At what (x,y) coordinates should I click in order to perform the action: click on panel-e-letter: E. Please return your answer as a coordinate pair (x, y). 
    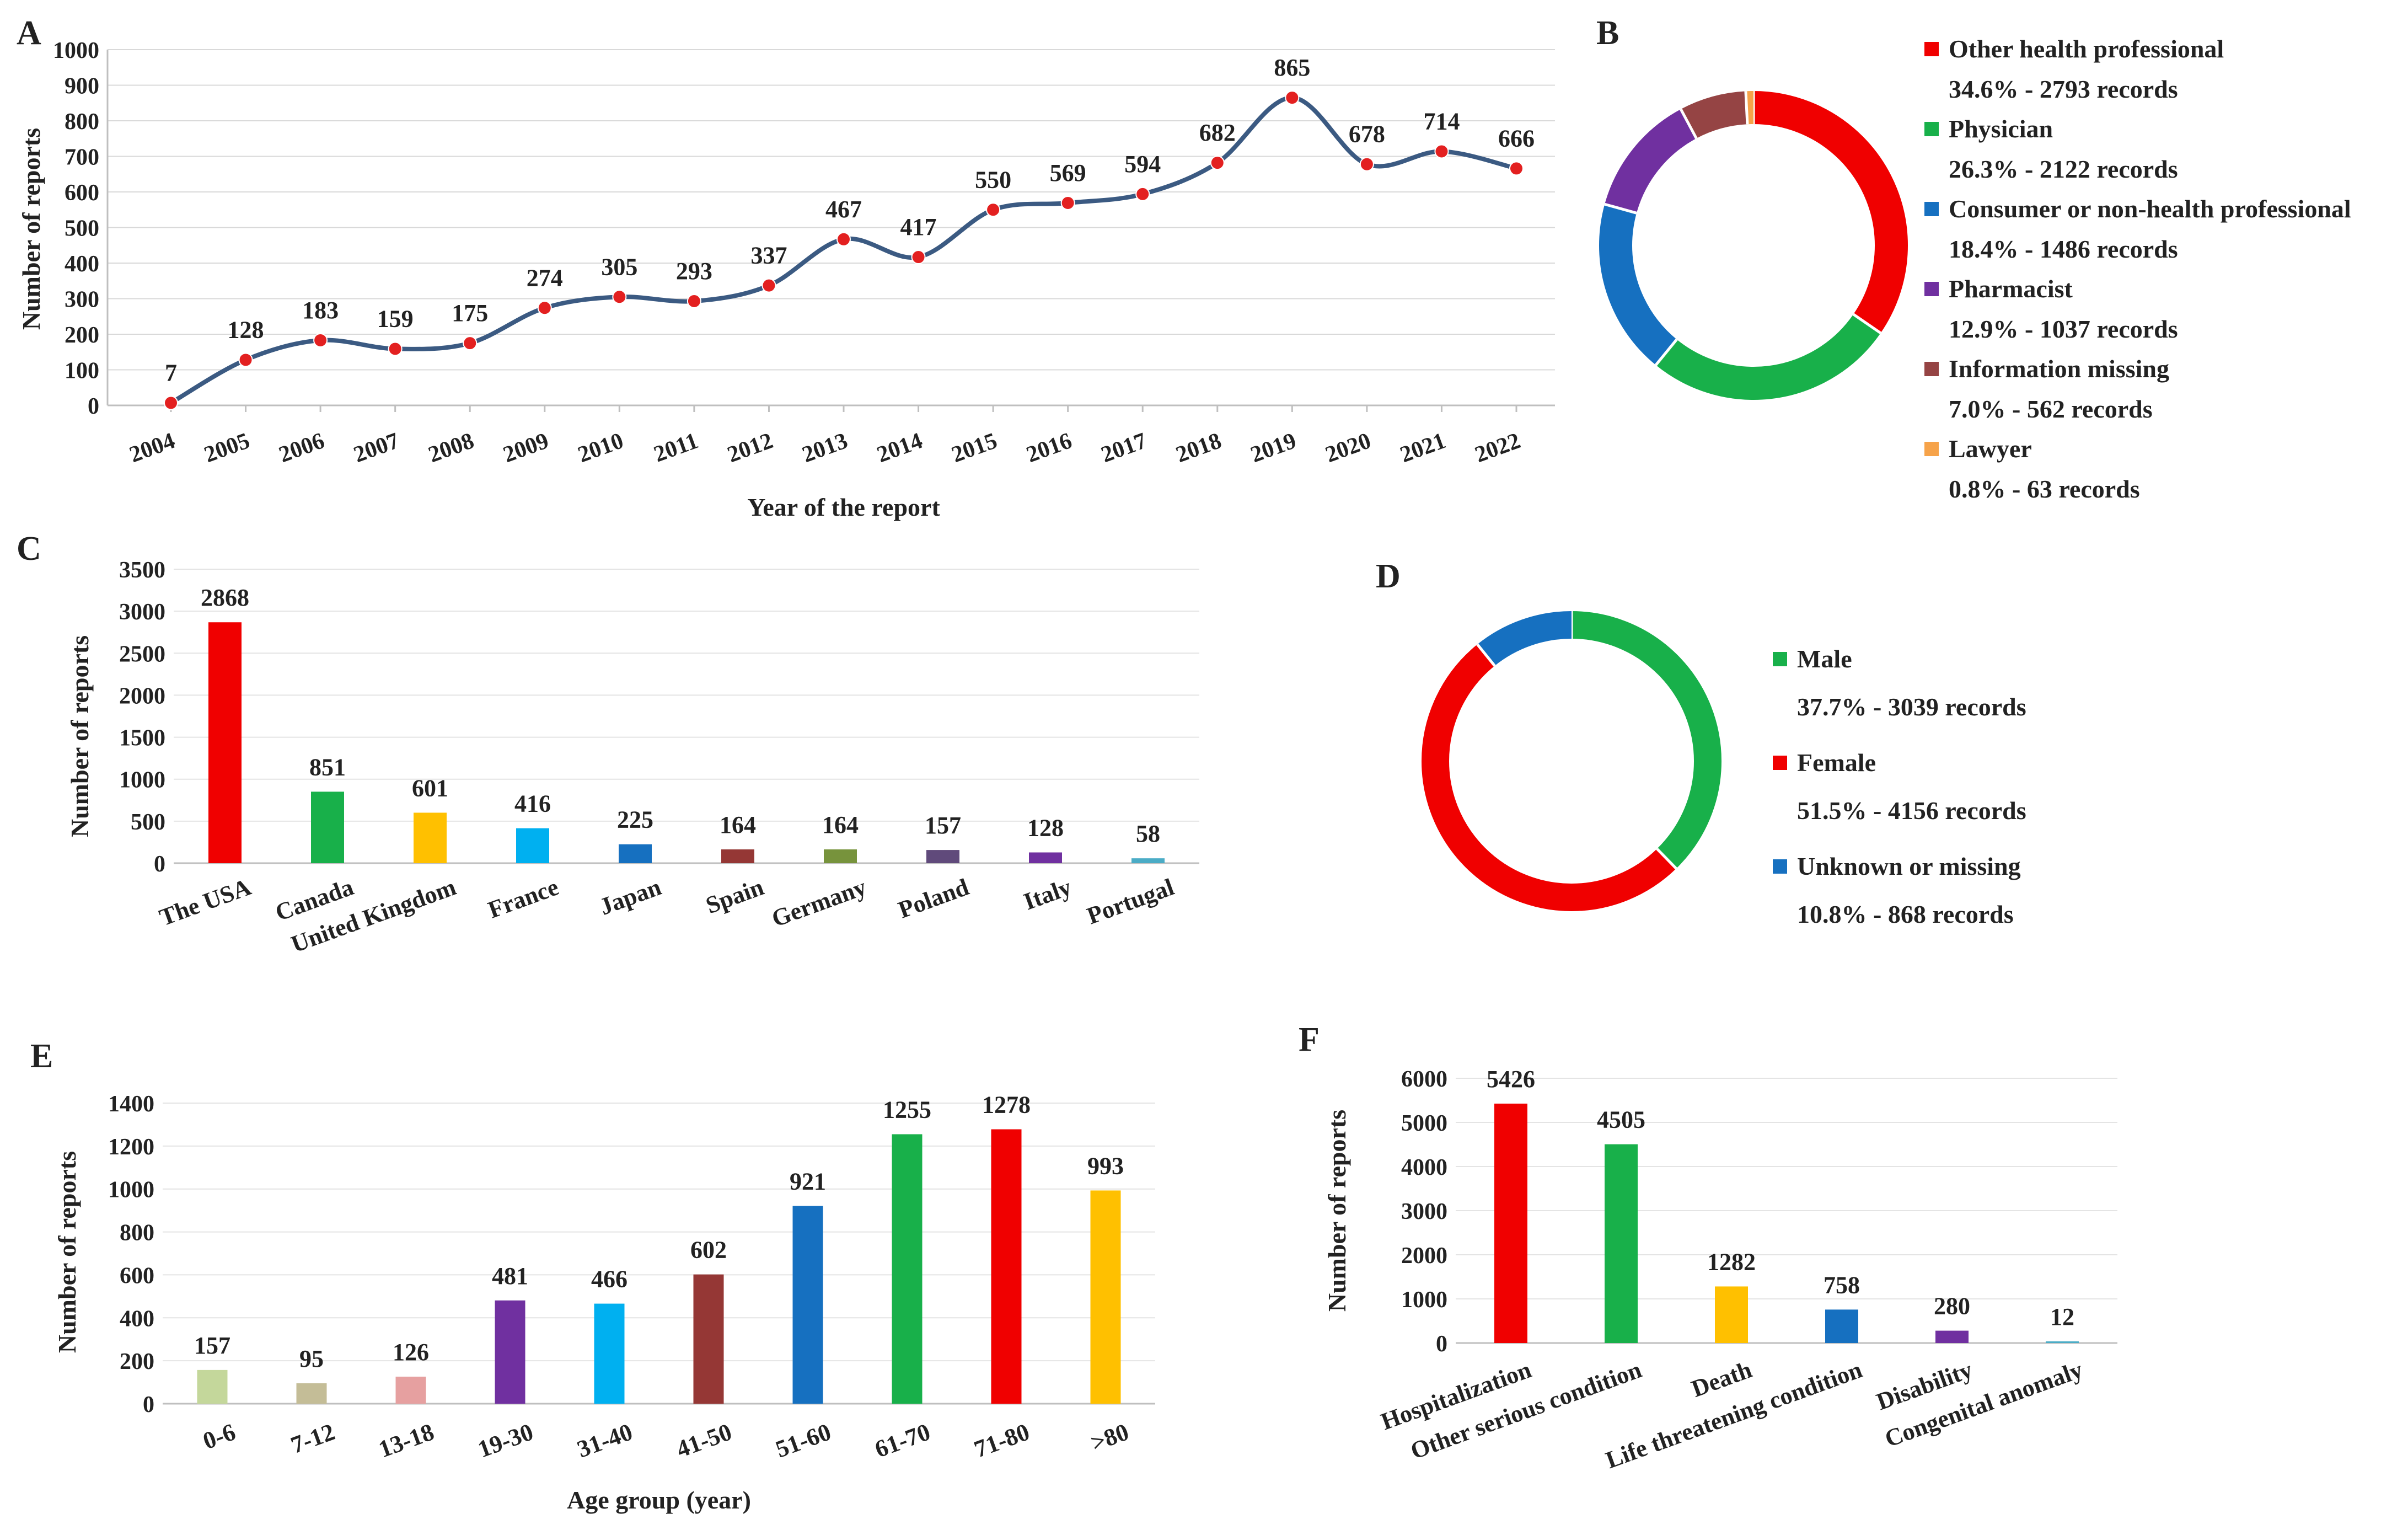
    Looking at the image, I should click on (41, 1056).